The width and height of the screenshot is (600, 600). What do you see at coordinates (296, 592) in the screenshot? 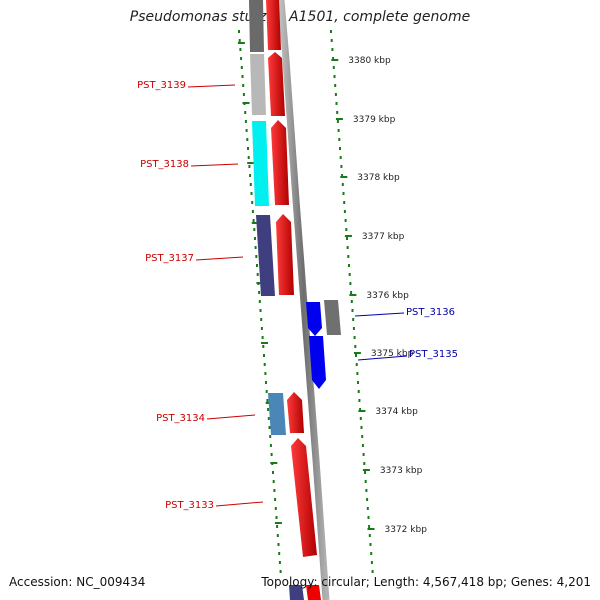
I see `gene-block-bottom-navy` at bounding box center [296, 592].